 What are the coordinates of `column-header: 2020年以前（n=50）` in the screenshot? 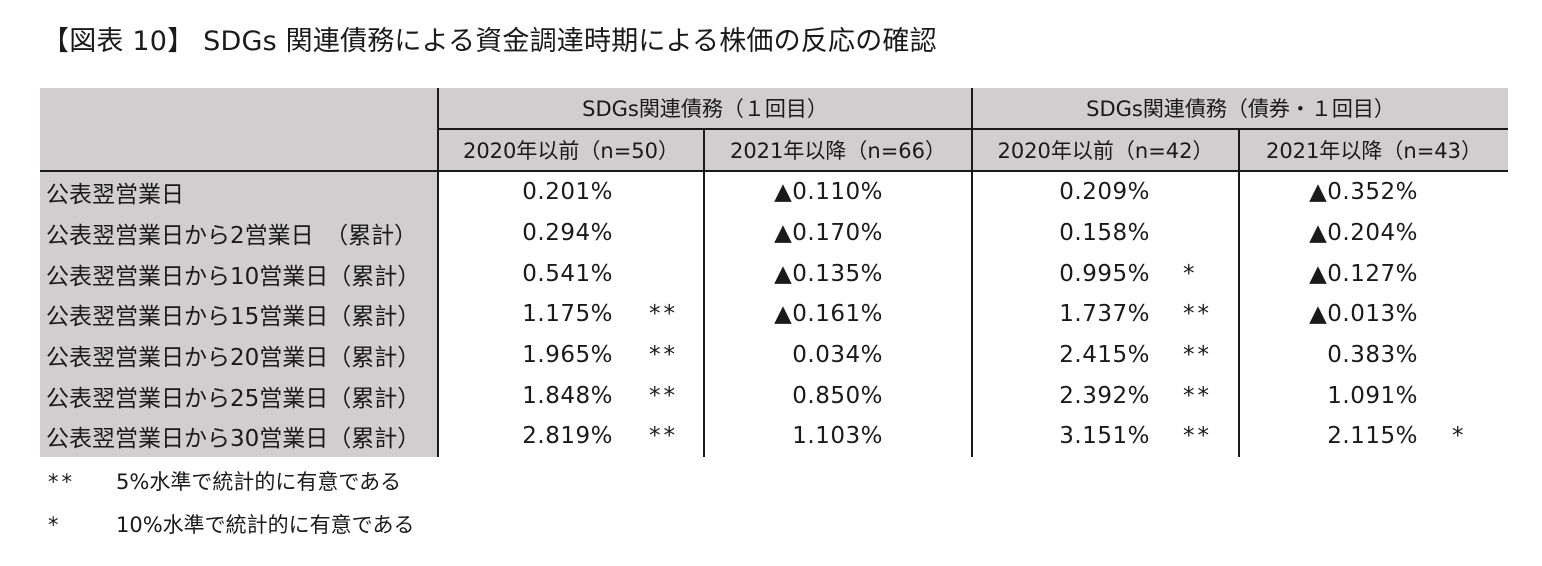 It's located at (570, 150).